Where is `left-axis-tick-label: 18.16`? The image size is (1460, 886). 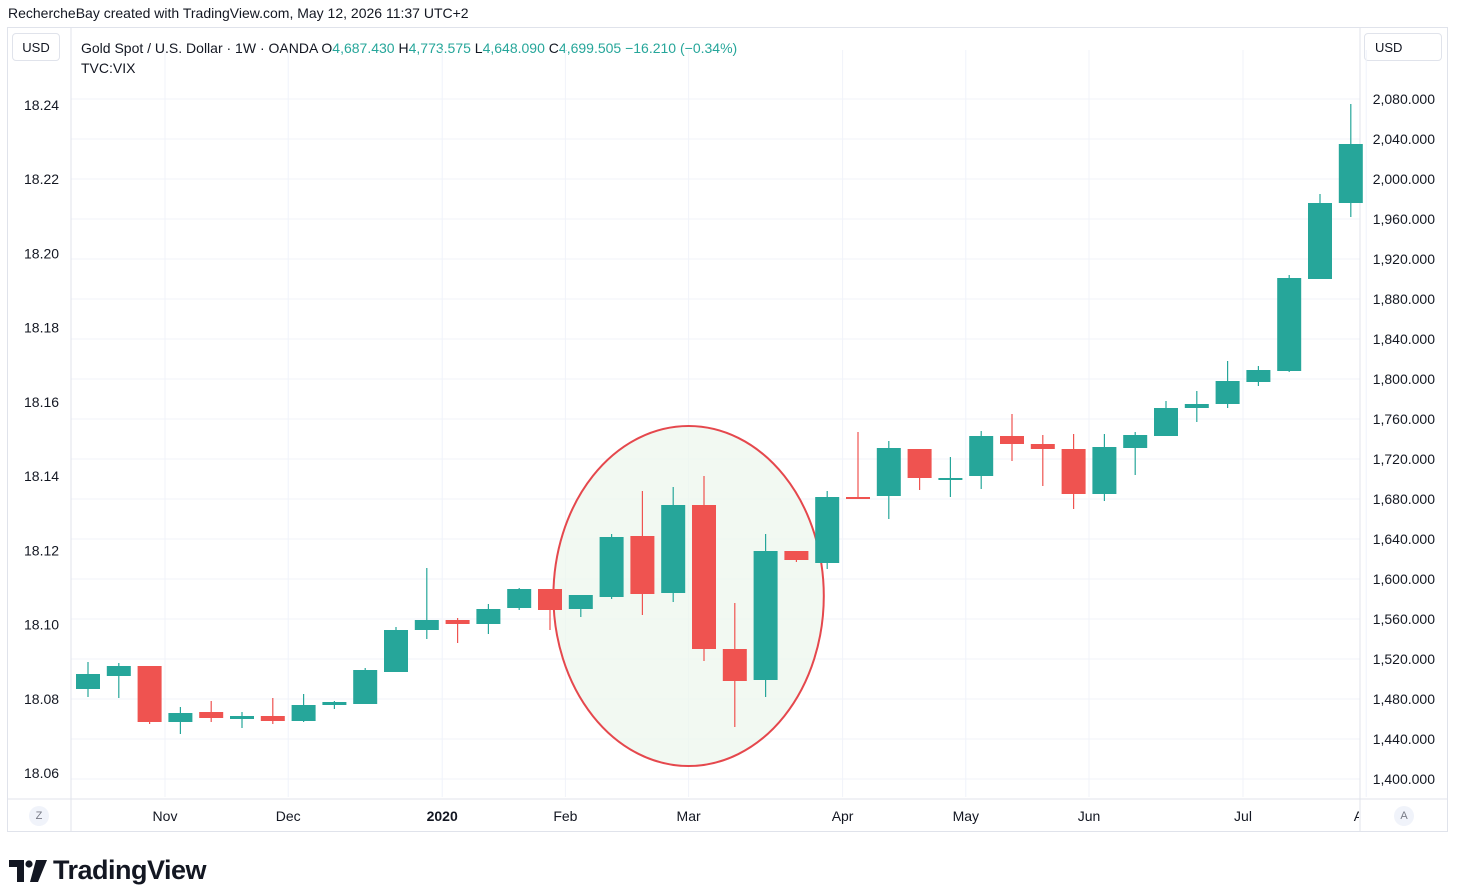
left-axis-tick-label: 18.16 is located at coordinates (41, 402).